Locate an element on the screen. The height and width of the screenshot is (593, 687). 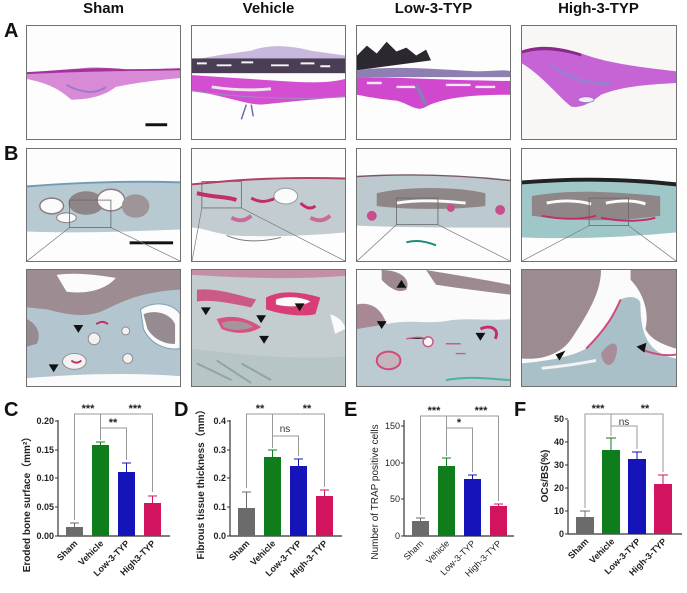
he-panel-sham is located at coordinates (103, 82).